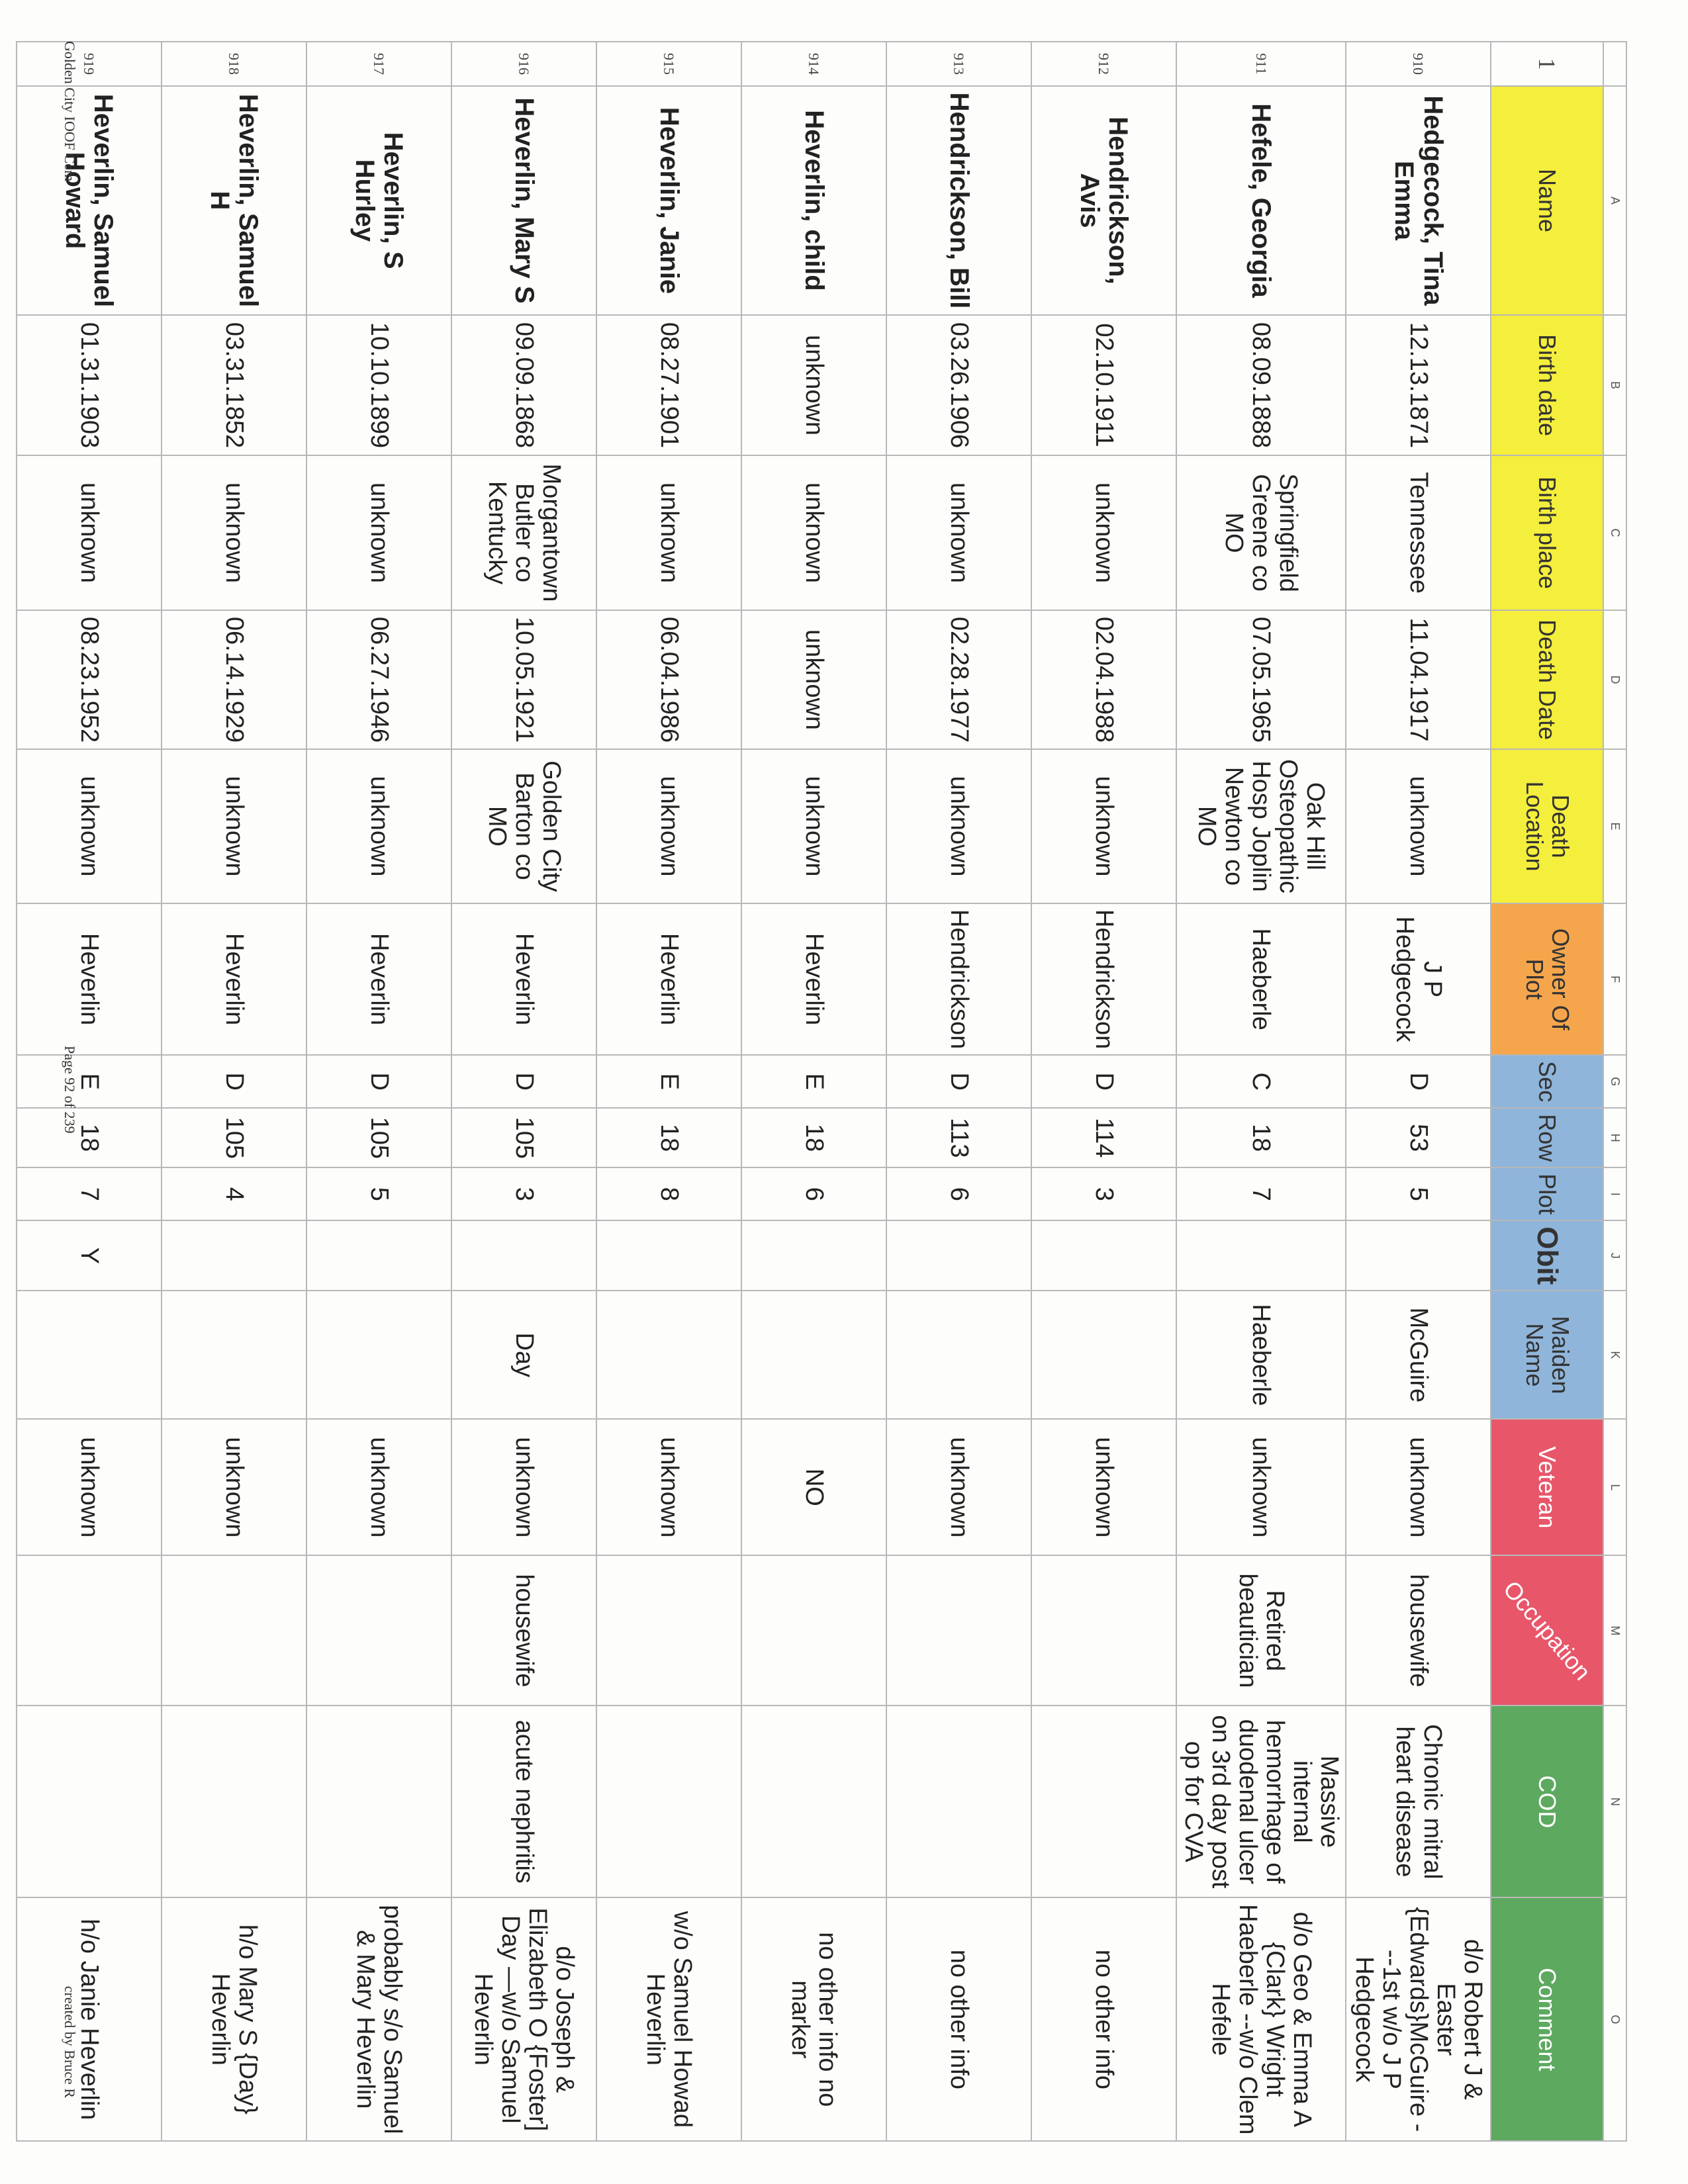 The width and height of the screenshot is (1688, 2184). Describe the element at coordinates (958, 385) in the screenshot. I see `cell-birth-date: 03.26.1906` at that location.